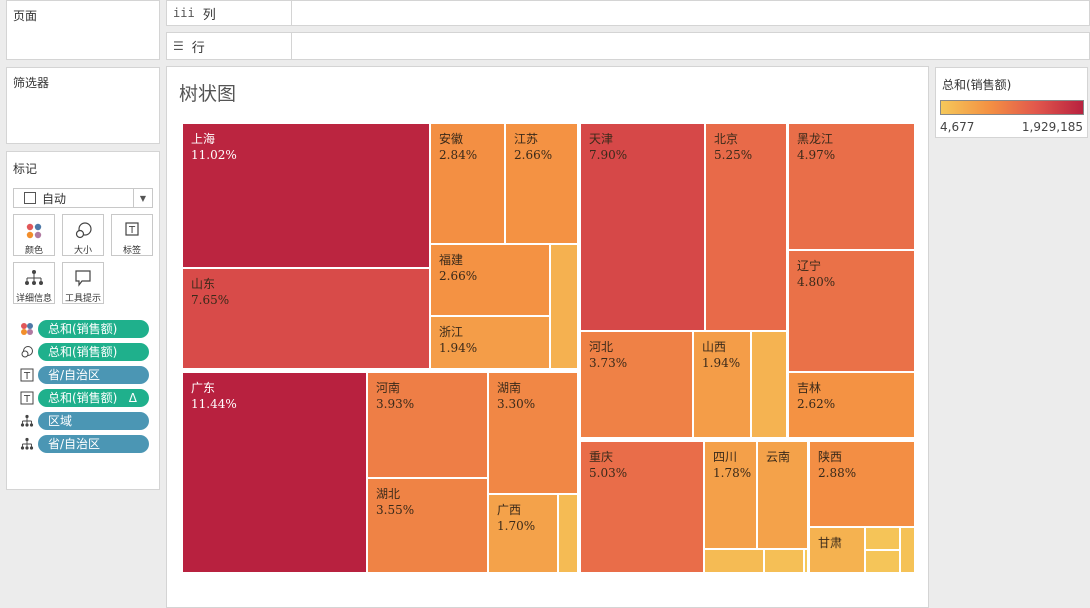  Describe the element at coordinates (722, 384) in the screenshot. I see `treemap-tile: 山西 1.94%` at that location.